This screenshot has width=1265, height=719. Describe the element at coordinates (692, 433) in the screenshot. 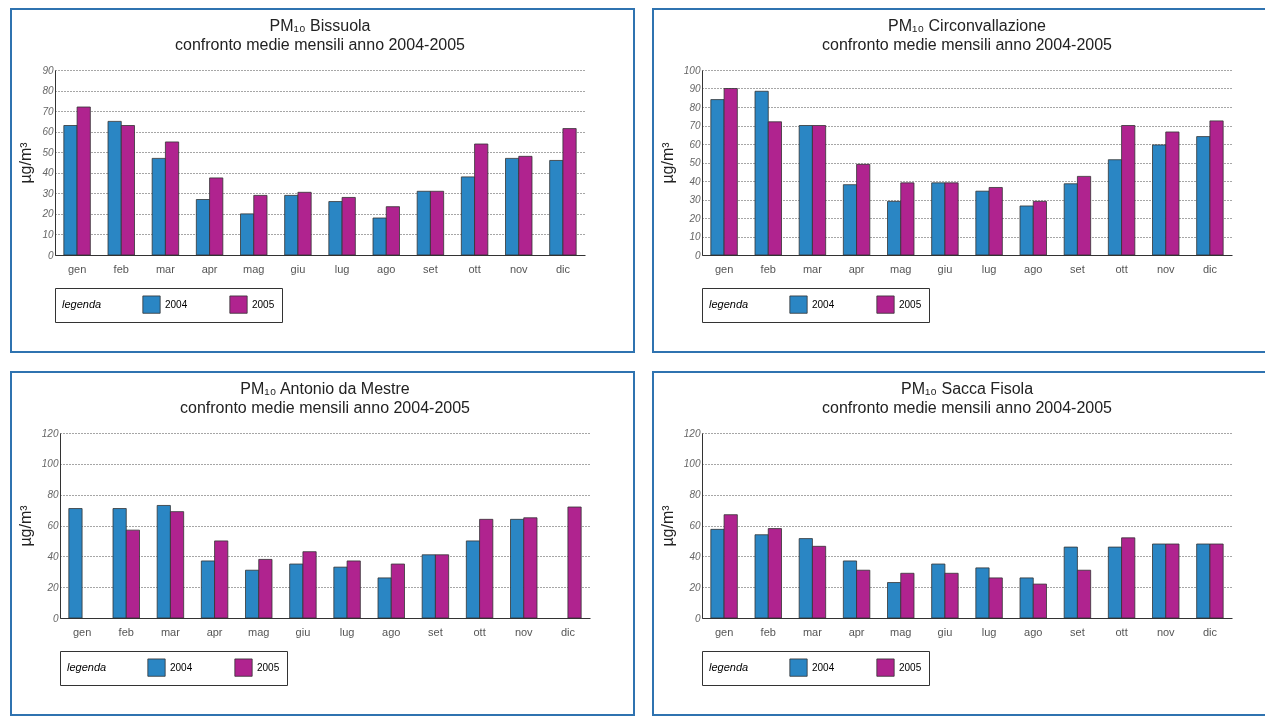

I see `y-tick-label: 120` at that location.